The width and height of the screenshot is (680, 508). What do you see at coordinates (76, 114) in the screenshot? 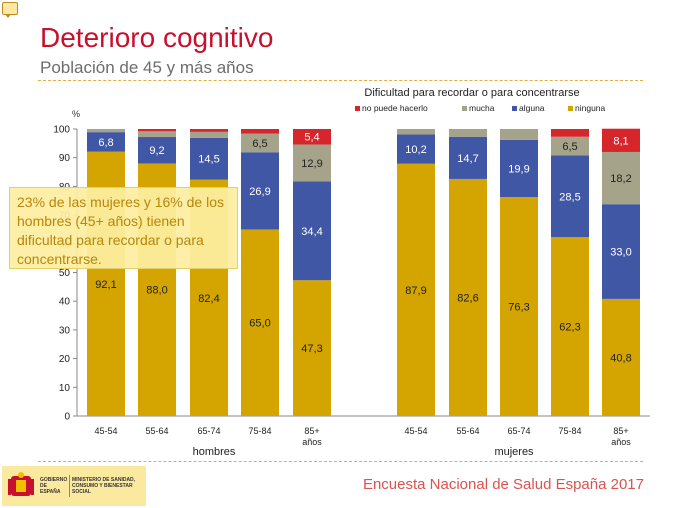
I see `y-axis-unit-label: %` at bounding box center [76, 114].